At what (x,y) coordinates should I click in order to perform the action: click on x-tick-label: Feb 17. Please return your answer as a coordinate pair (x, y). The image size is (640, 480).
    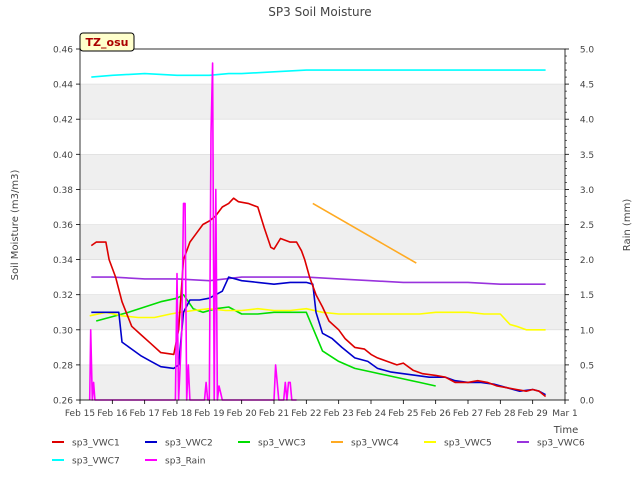
    Looking at the image, I should click on (145, 414).